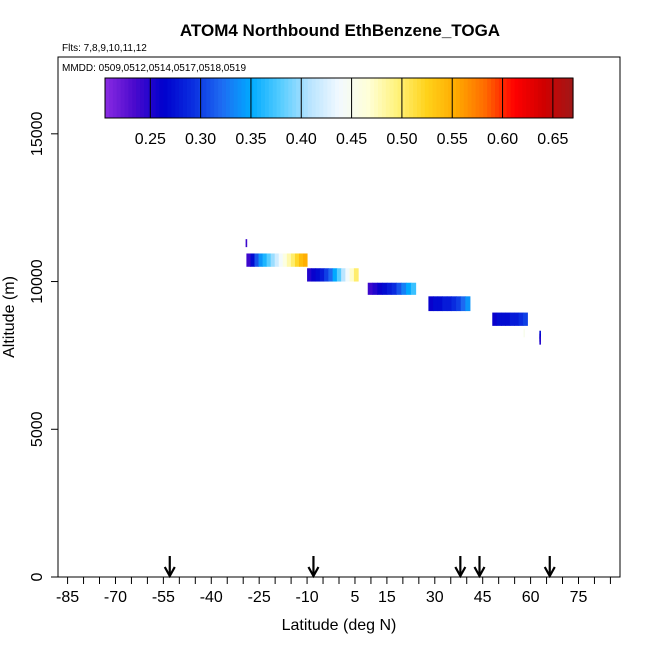 The image size is (650, 650). What do you see at coordinates (307, 597) in the screenshot?
I see `x-tick-label: -10` at bounding box center [307, 597].